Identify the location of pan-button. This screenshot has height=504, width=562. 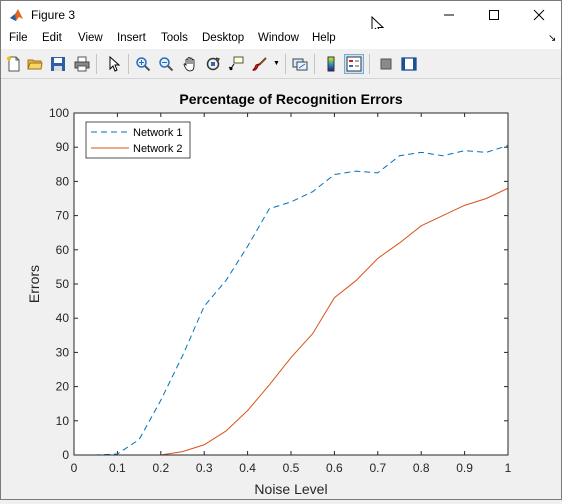
(190, 64).